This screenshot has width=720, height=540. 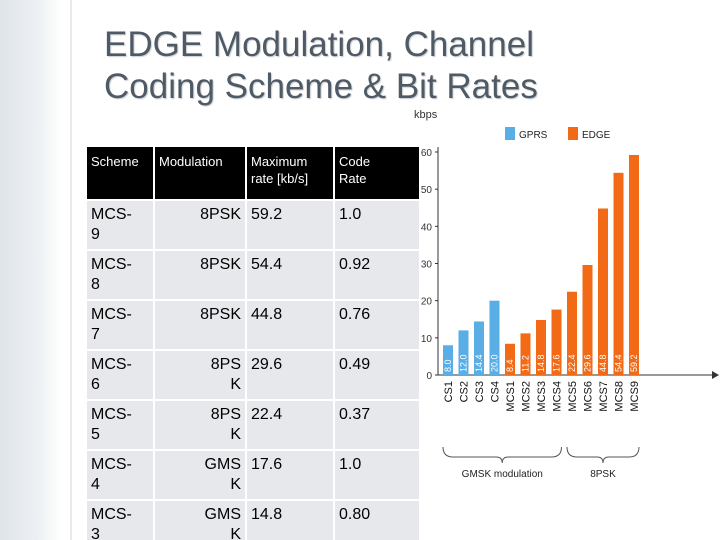 What do you see at coordinates (511, 396) in the screenshot?
I see `x-tick-label-mcs1: MCS1` at bounding box center [511, 396].